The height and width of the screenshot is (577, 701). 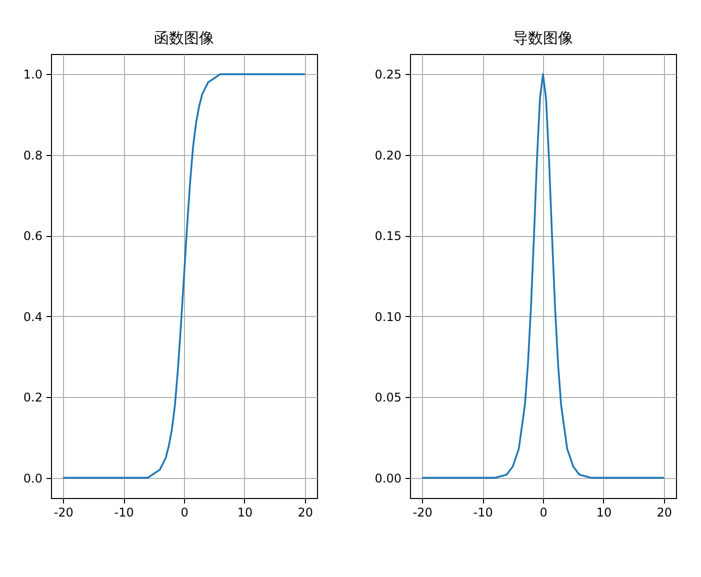 I want to click on y-tick-label: 0.2, so click(x=32, y=397).